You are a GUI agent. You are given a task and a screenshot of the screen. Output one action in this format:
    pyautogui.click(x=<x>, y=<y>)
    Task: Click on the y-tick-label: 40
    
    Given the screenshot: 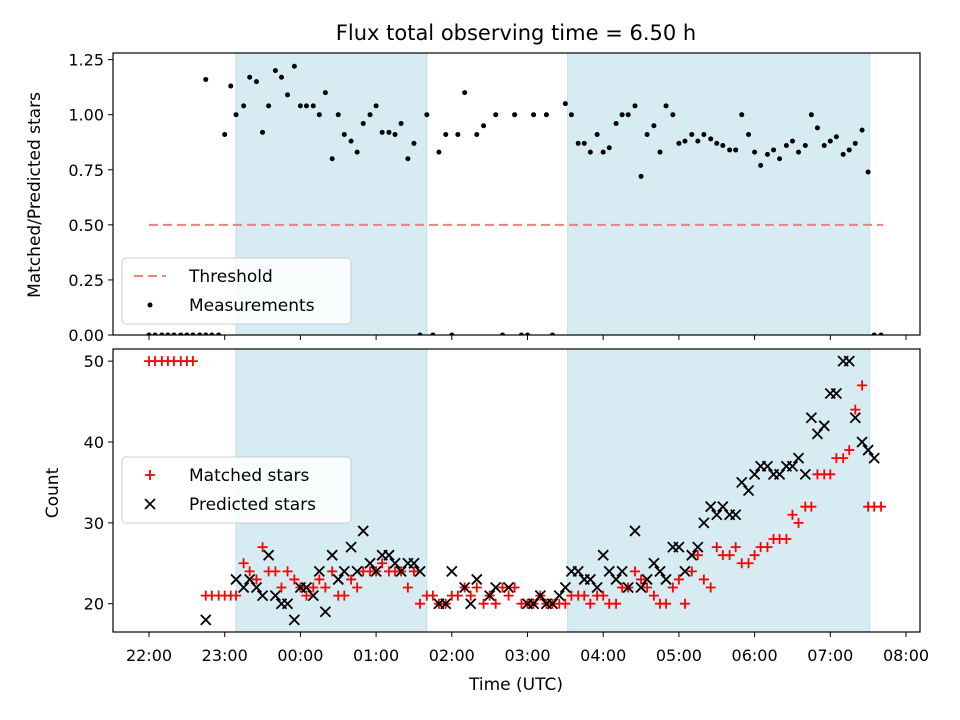 What is the action you would take?
    pyautogui.click(x=94, y=442)
    